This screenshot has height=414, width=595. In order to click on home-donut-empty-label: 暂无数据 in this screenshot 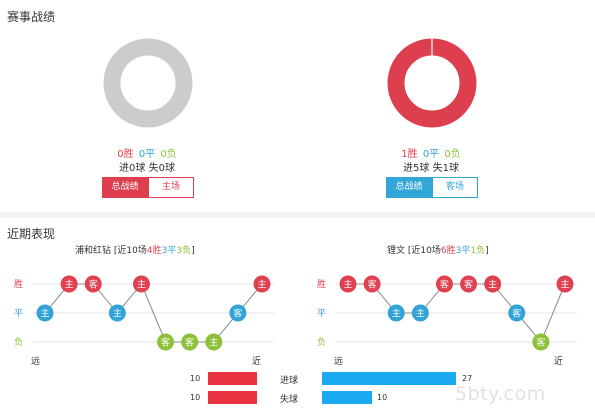, I will do `click(147, 84)`.